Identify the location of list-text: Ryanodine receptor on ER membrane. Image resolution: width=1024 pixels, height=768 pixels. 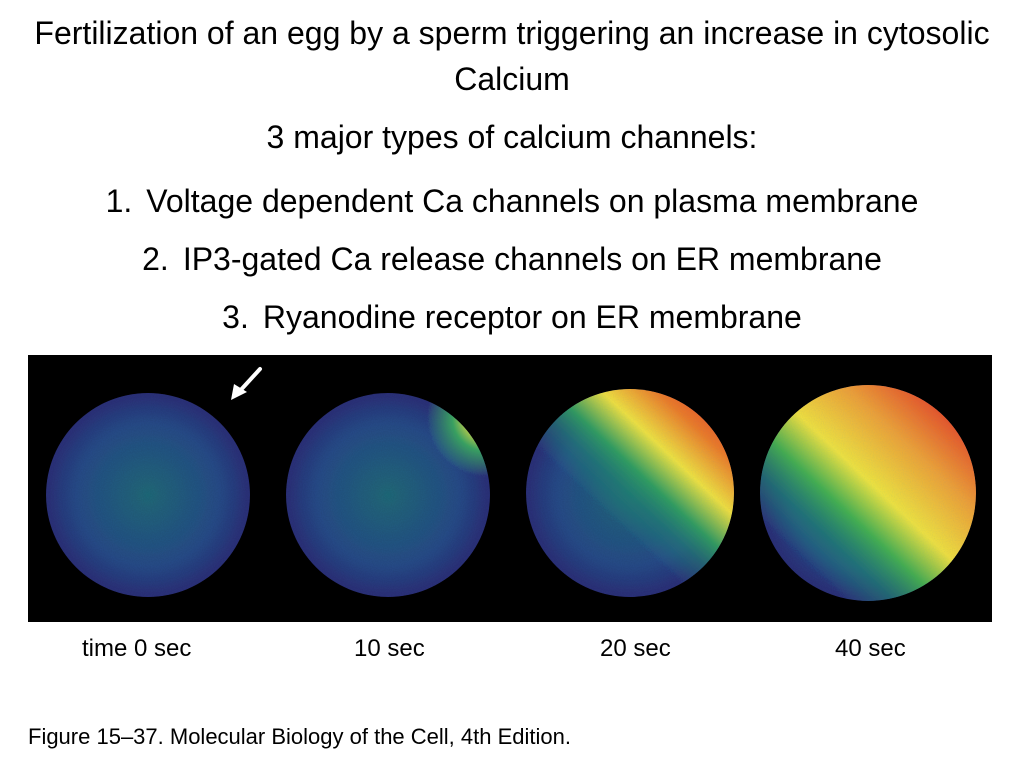
(532, 317).